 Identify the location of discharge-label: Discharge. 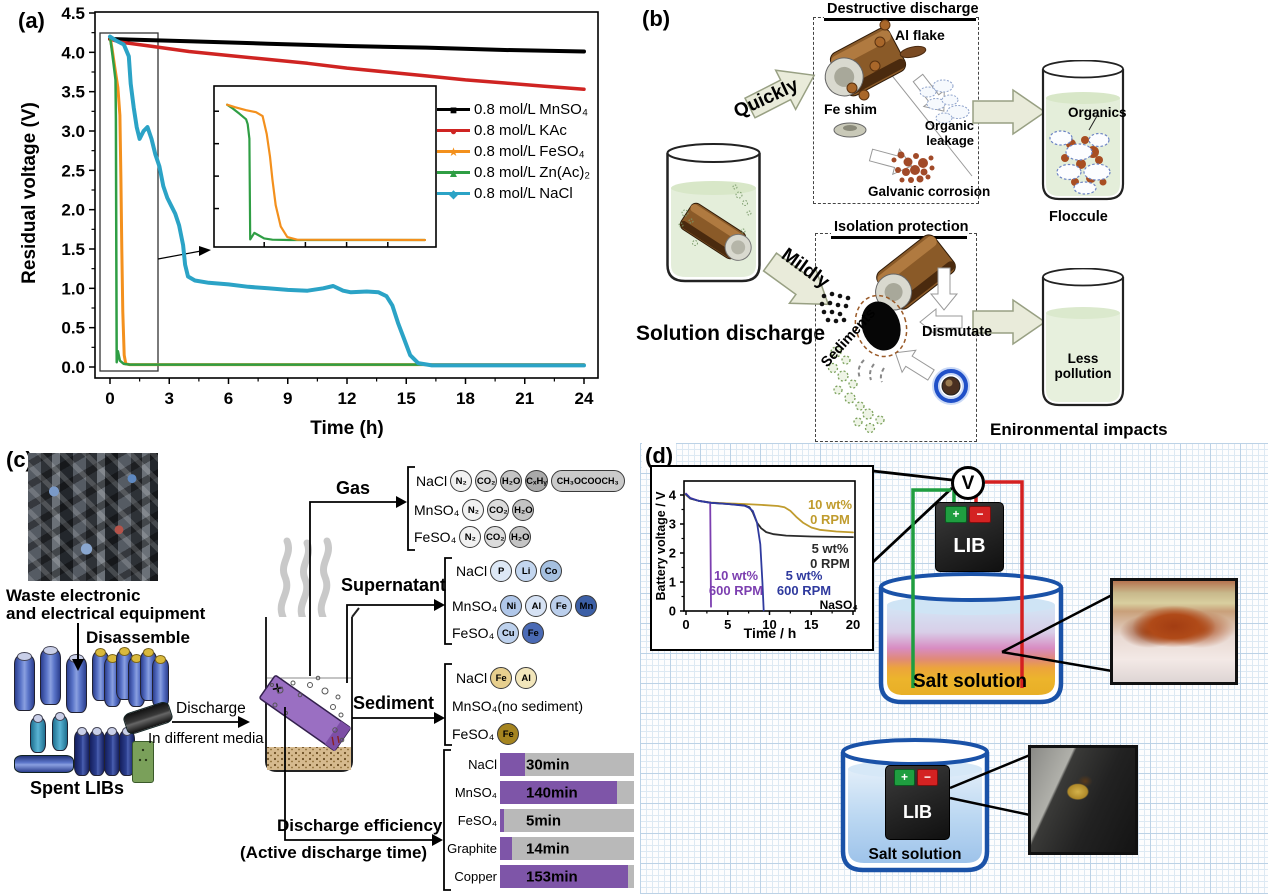
(211, 708).